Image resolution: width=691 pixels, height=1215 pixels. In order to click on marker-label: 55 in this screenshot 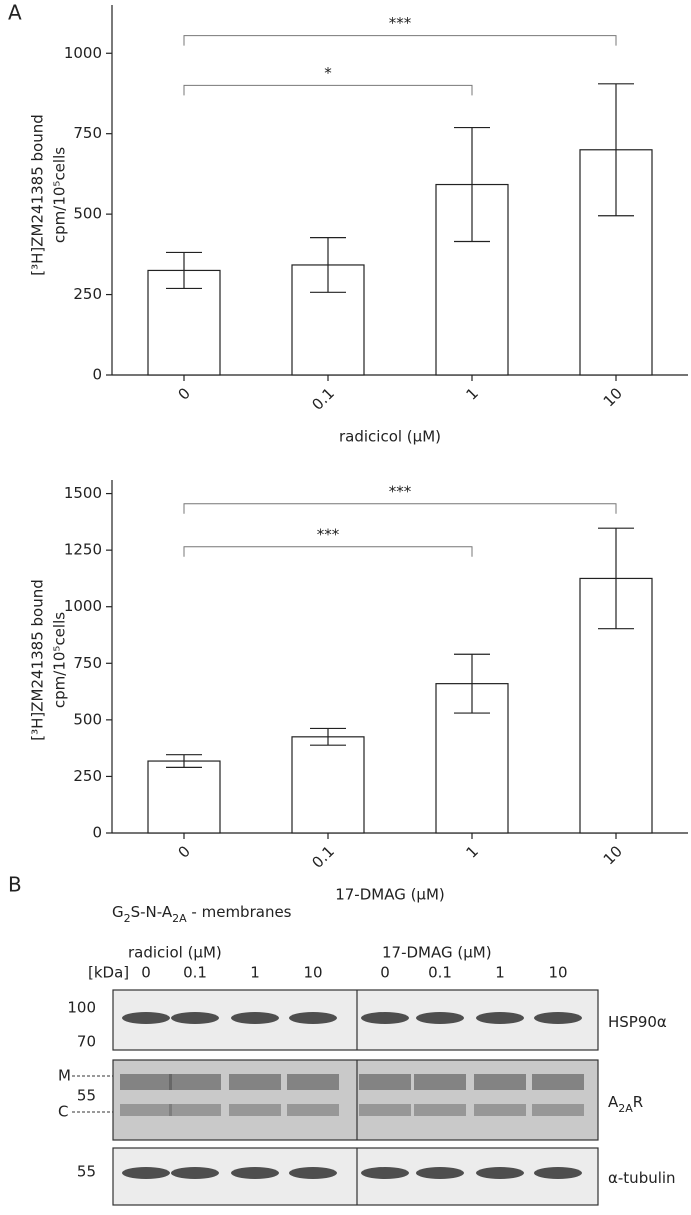, I will do `click(86, 1172)`.